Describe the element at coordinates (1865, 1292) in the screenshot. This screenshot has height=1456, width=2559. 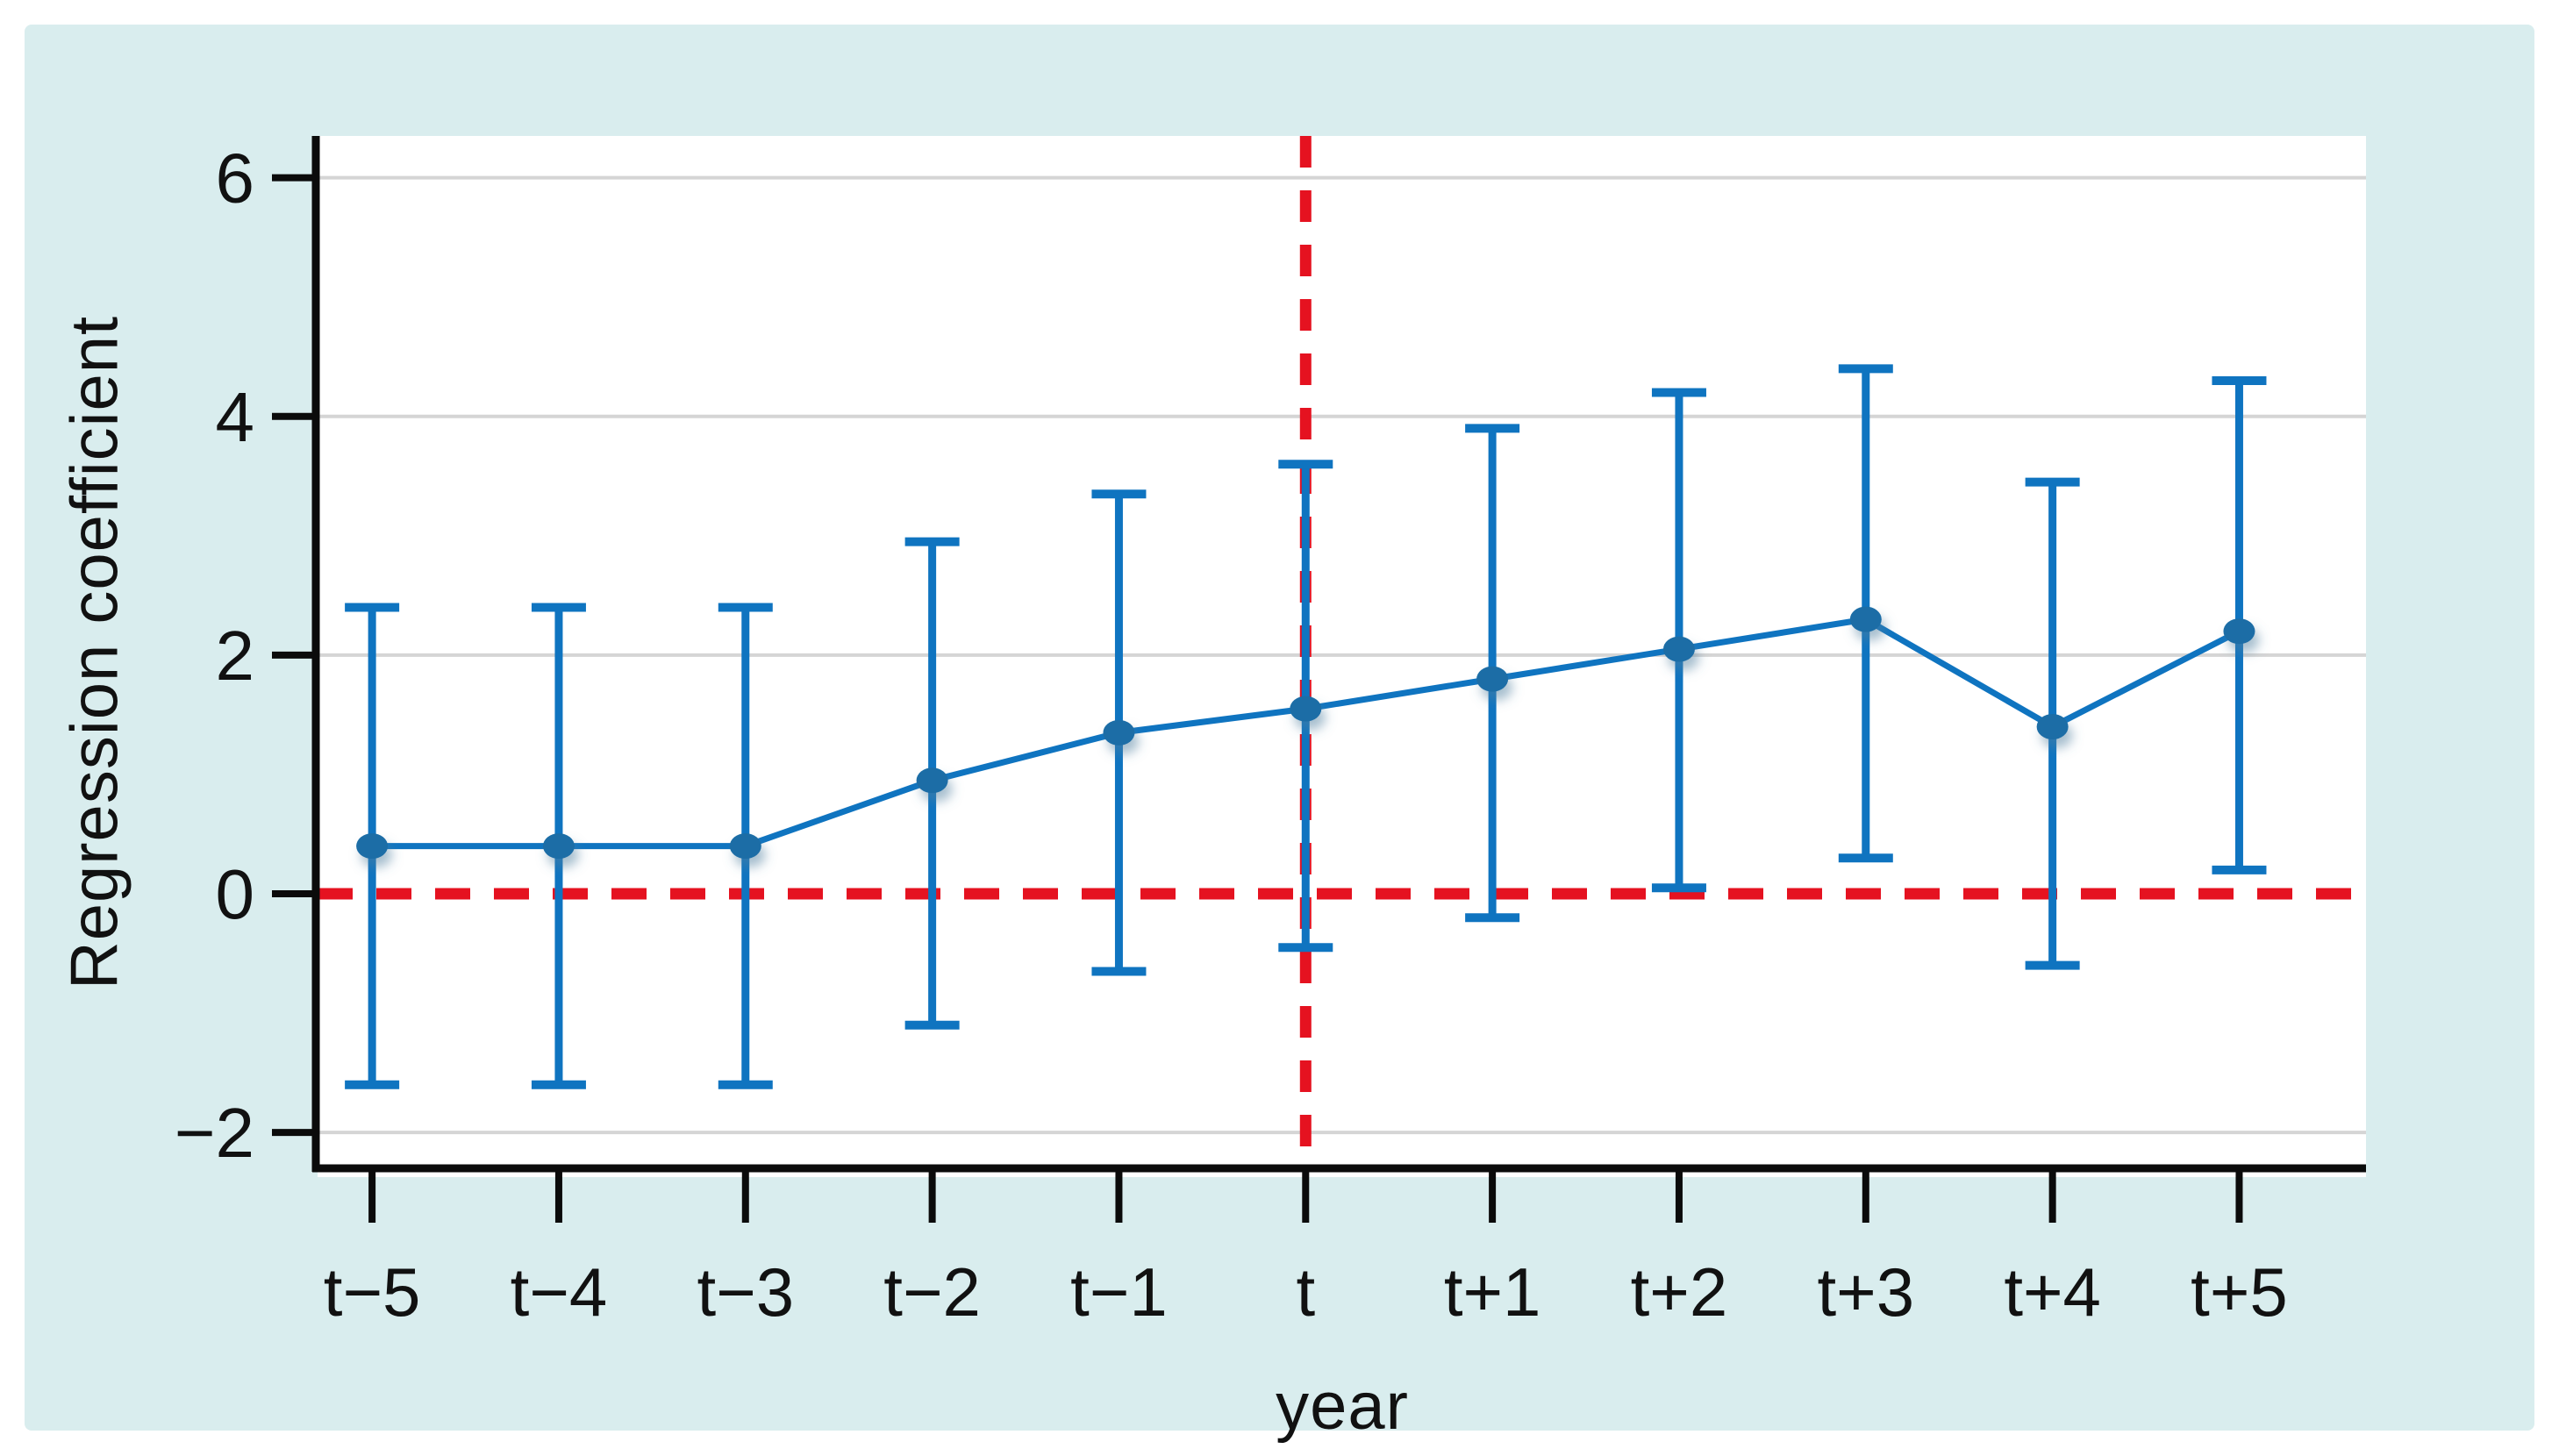
I see `x-tick-label: t+3` at that location.